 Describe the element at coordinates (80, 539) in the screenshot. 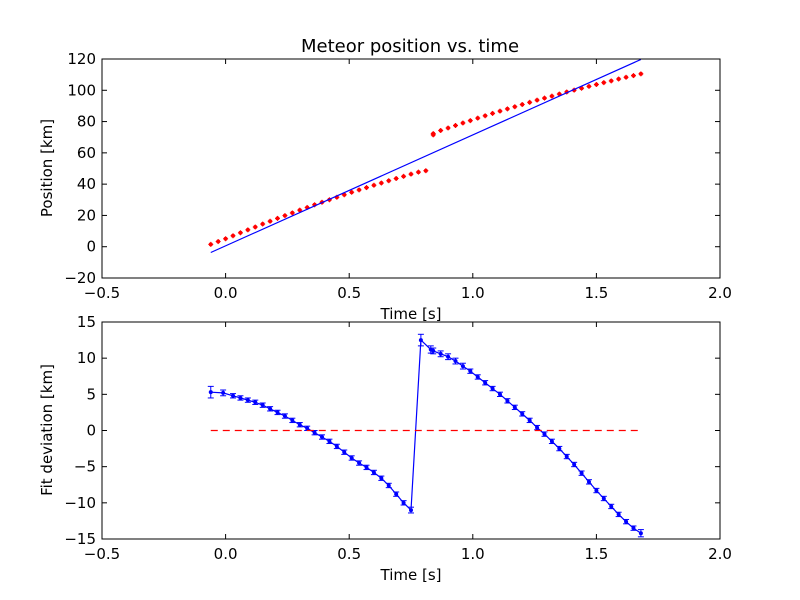

I see `deviation-ytick-label: −15` at that location.